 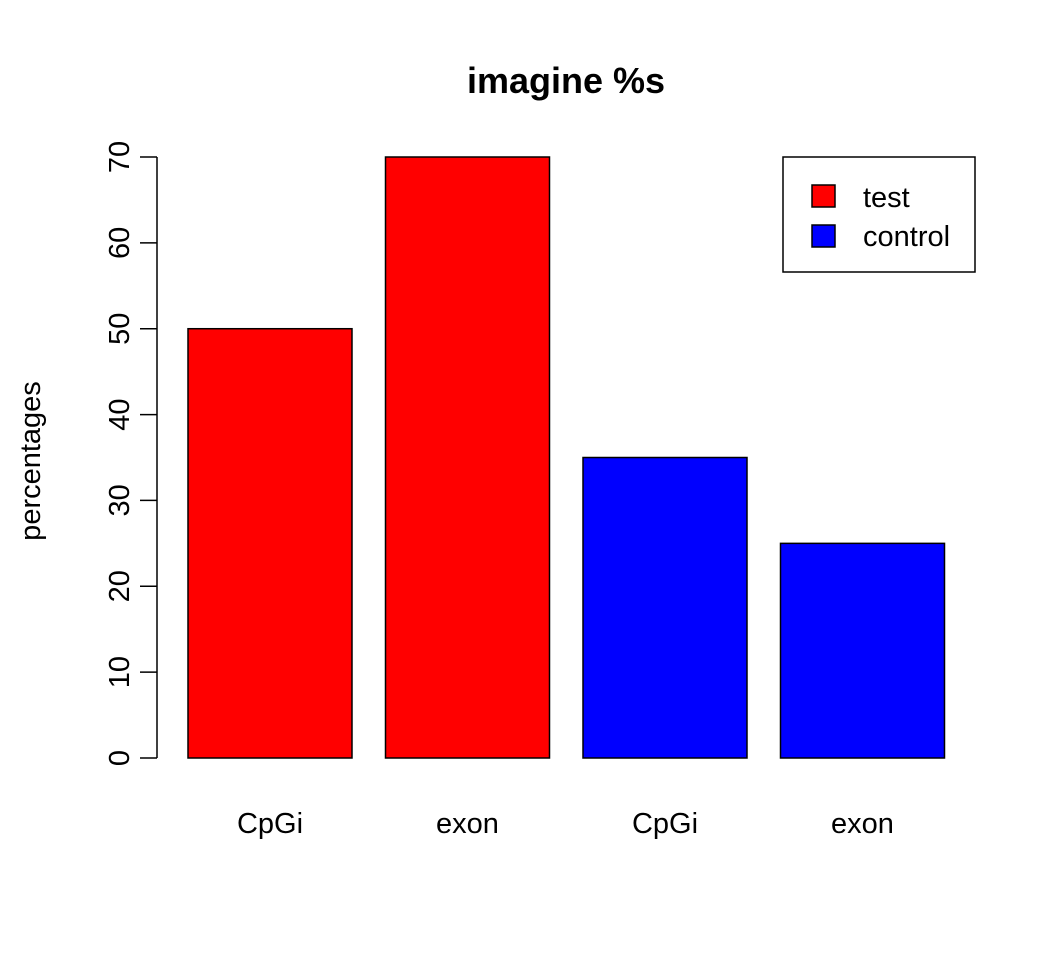 I want to click on legend-box, so click(x=879, y=214).